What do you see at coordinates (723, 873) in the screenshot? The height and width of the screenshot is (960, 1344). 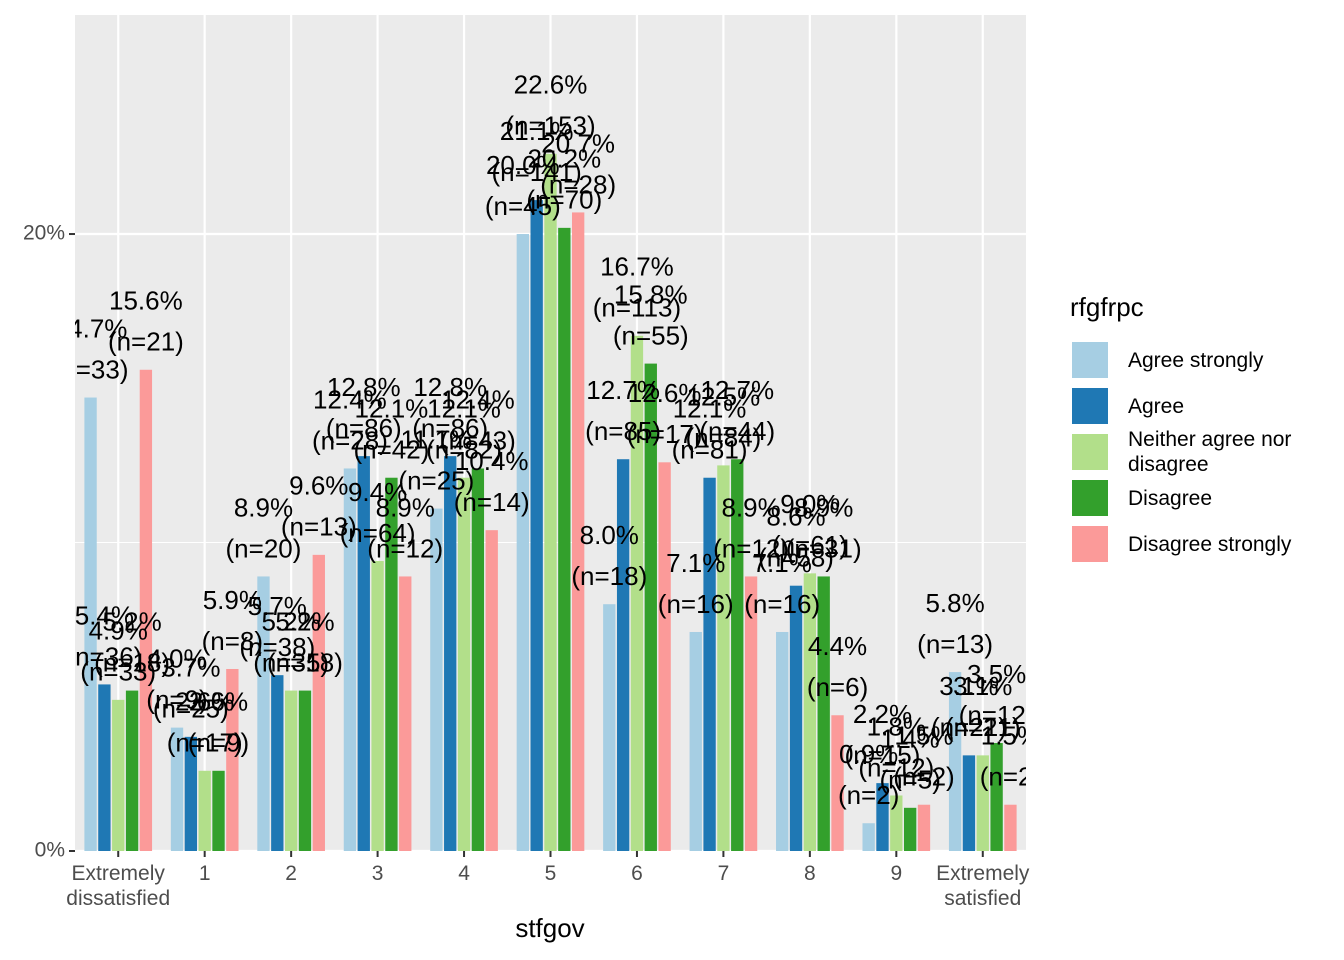 I see `x-tick-label: 7` at bounding box center [723, 873].